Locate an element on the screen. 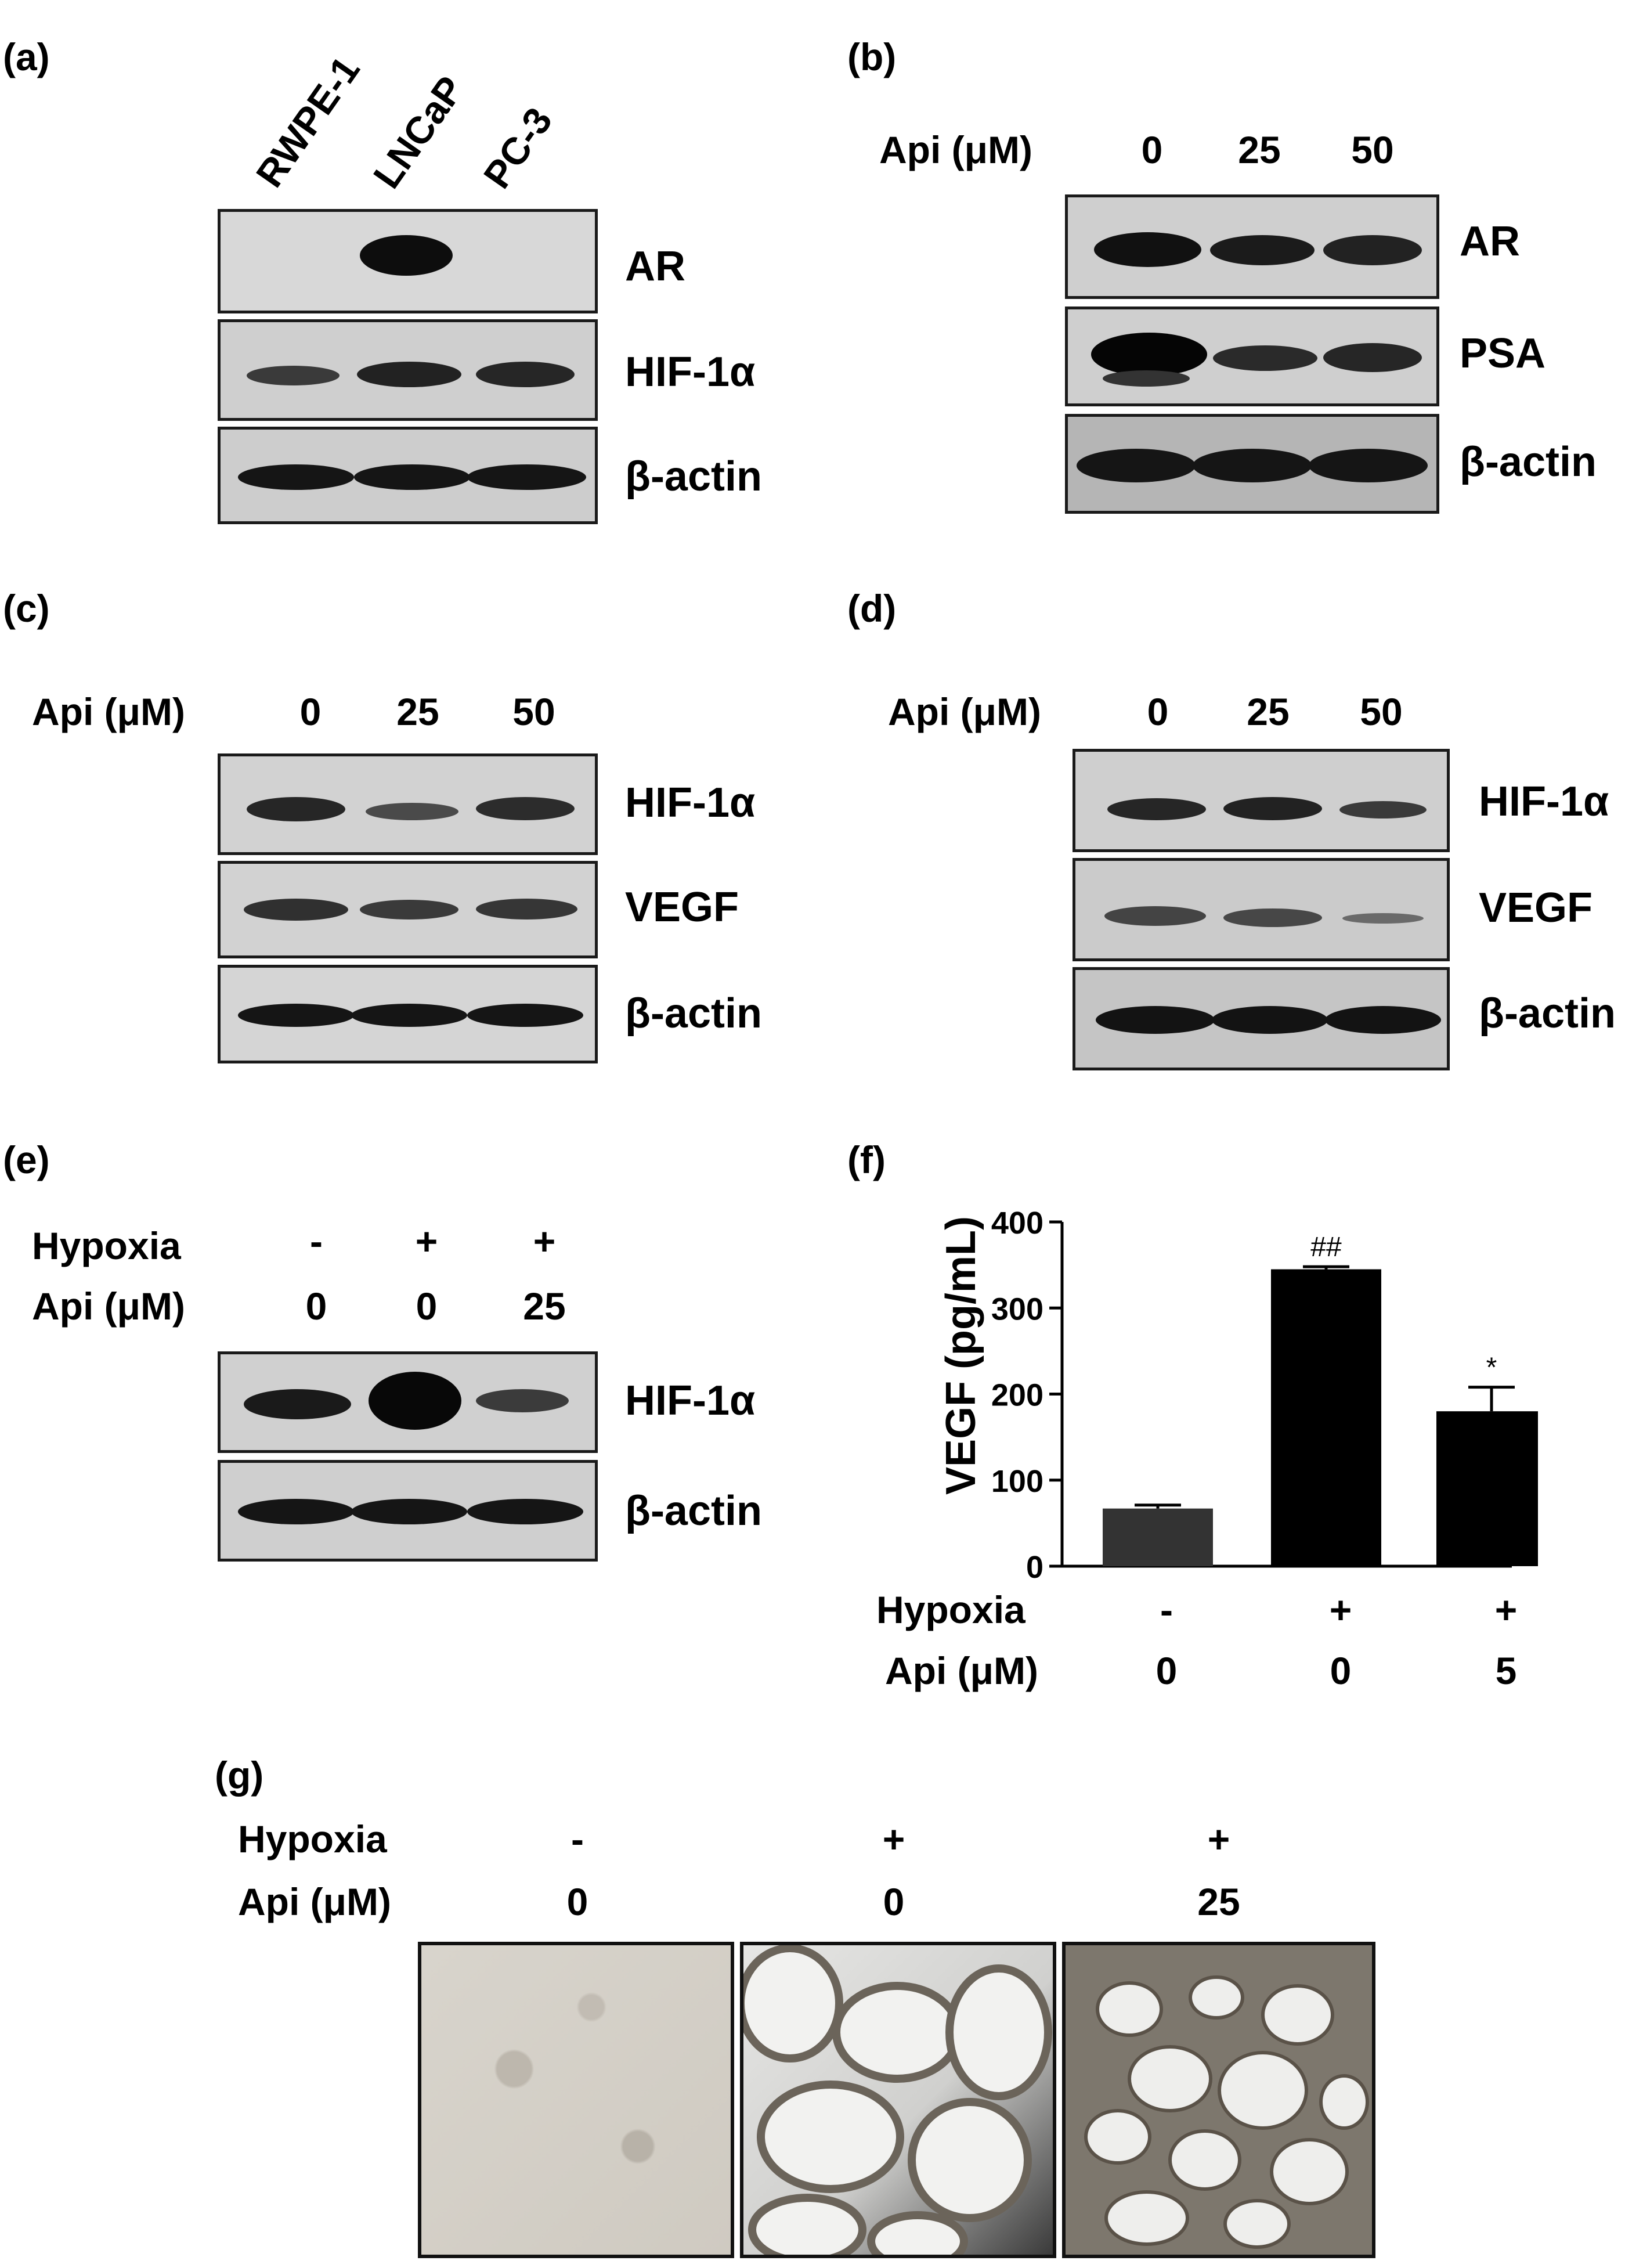 Image resolution: width=1643 pixels, height=2268 pixels. cell-line-label-3: PC-3 is located at coordinates (518, 147).